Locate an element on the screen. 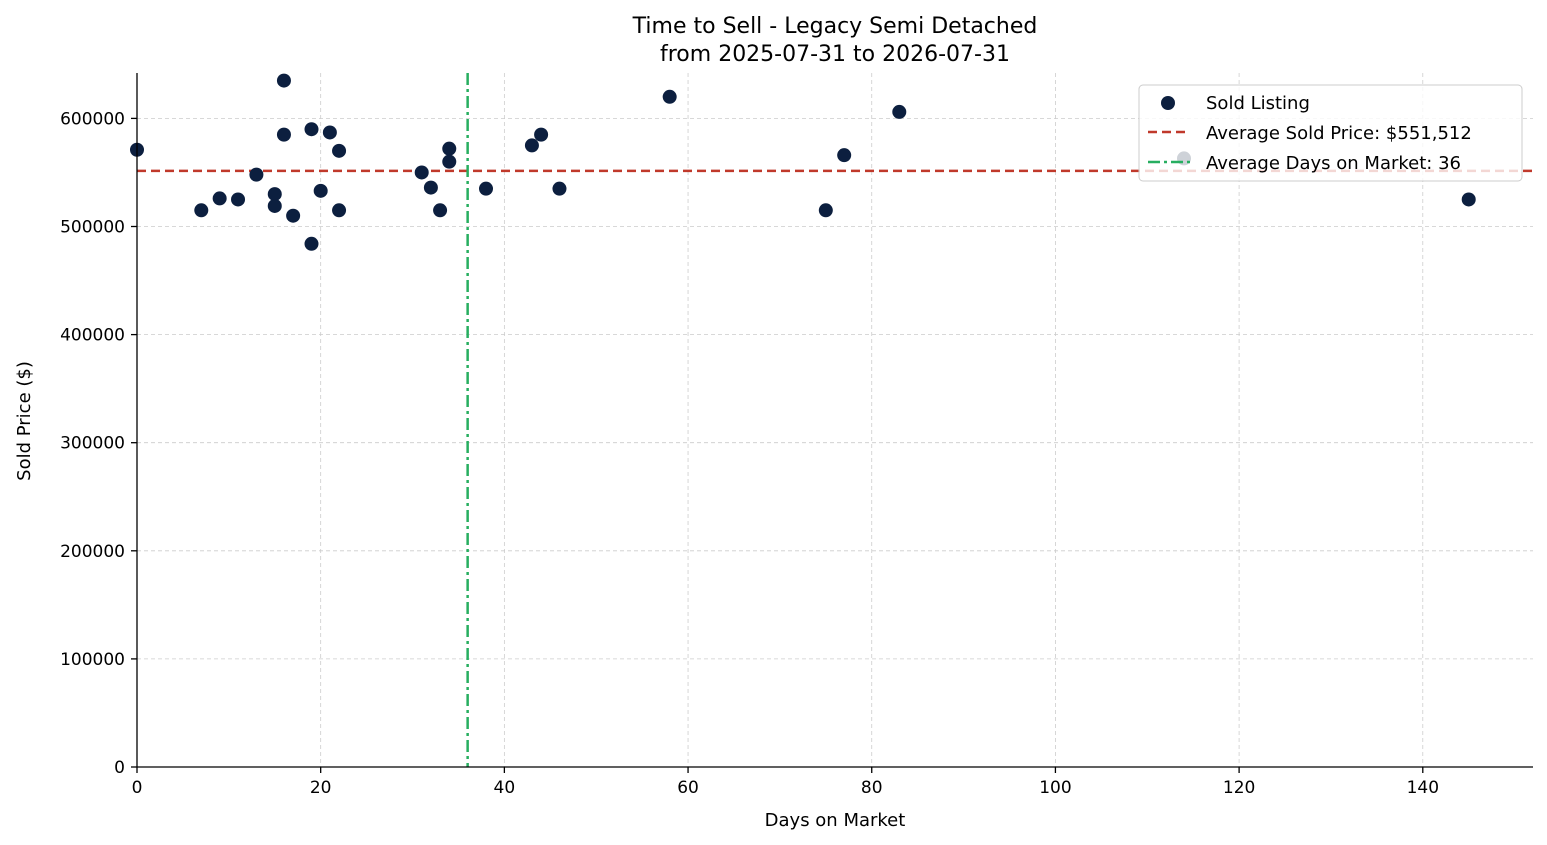 Image resolution: width=1547 pixels, height=845 pixels. y-tick-label: 200000 is located at coordinates (92, 552).